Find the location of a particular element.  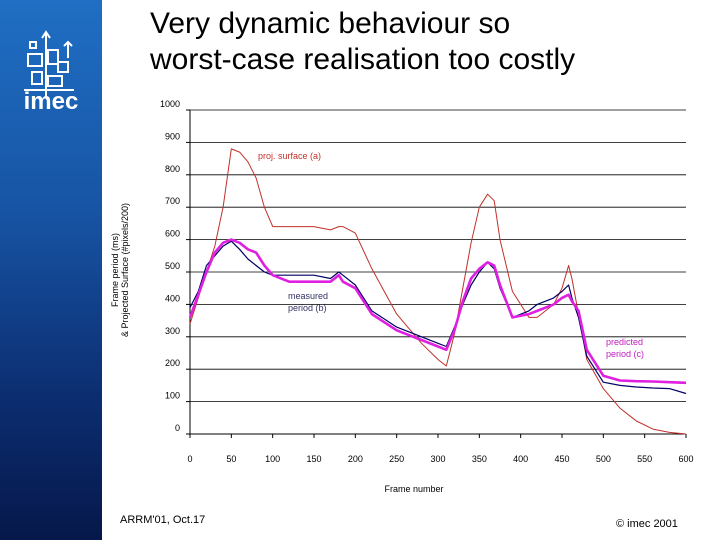

x-tick-label: 250 is located at coordinates (396, 459).